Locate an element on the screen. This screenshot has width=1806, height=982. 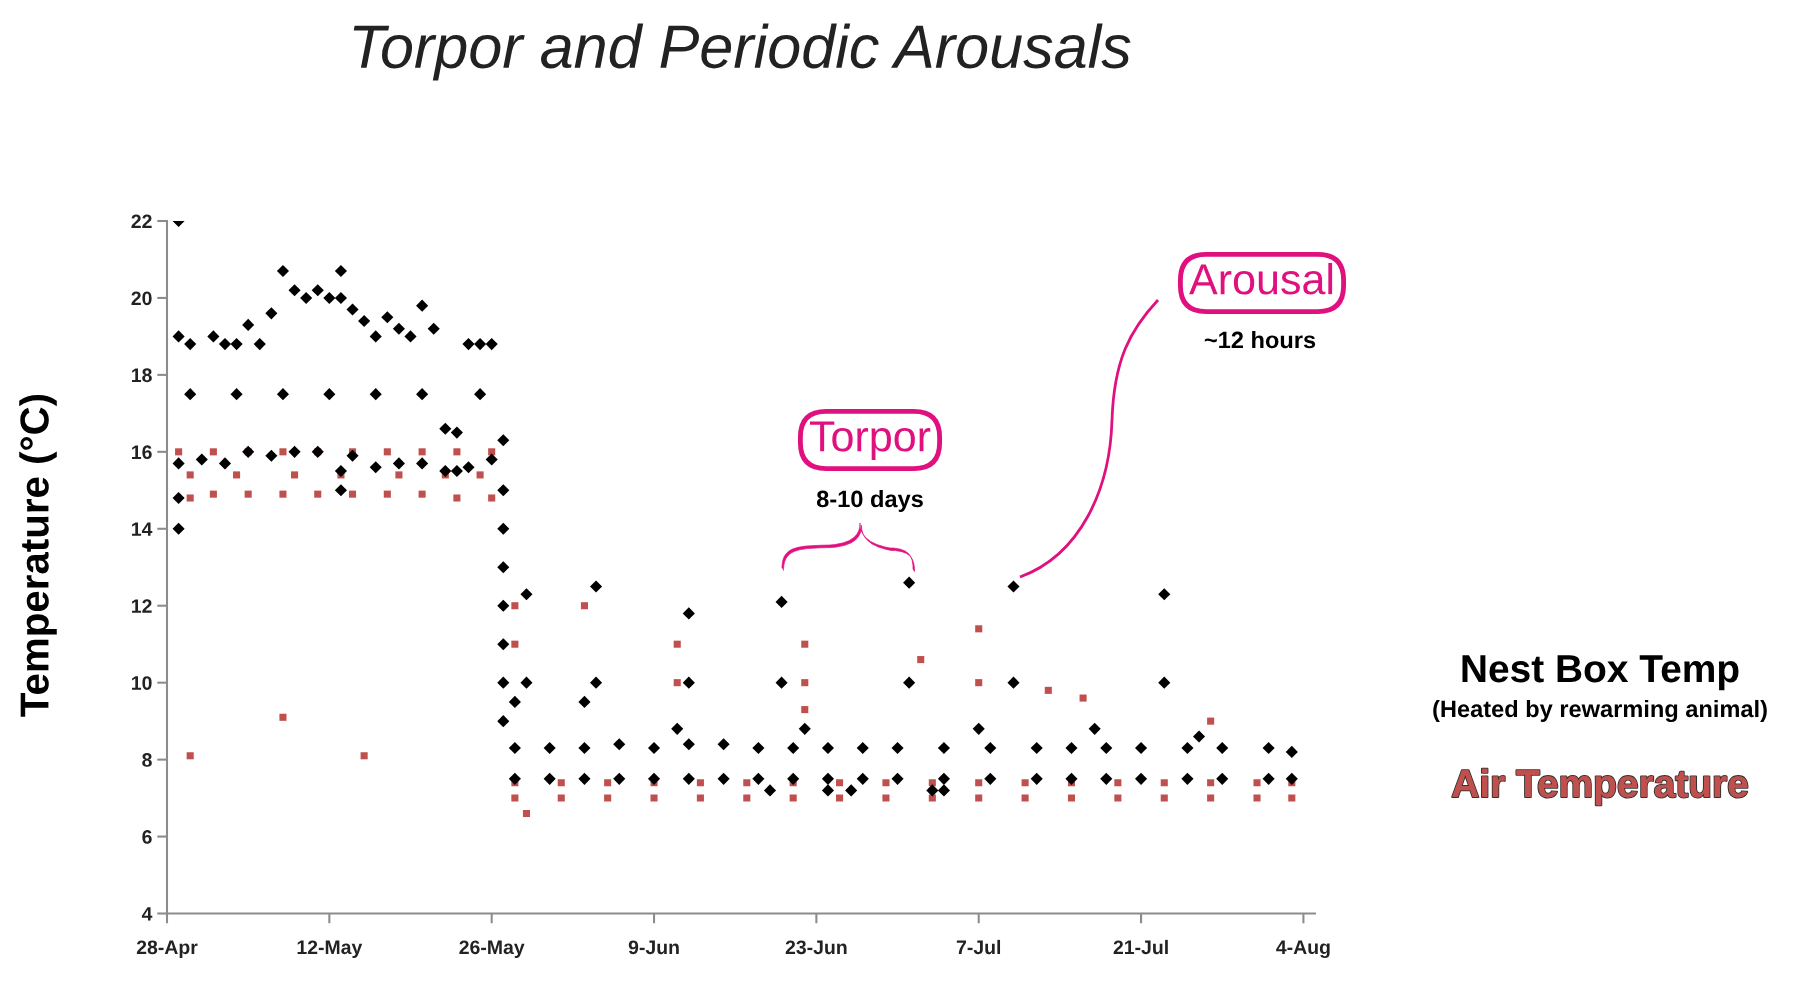
chart-title: Torpor and Periodic Arousals is located at coordinates (742, 52).